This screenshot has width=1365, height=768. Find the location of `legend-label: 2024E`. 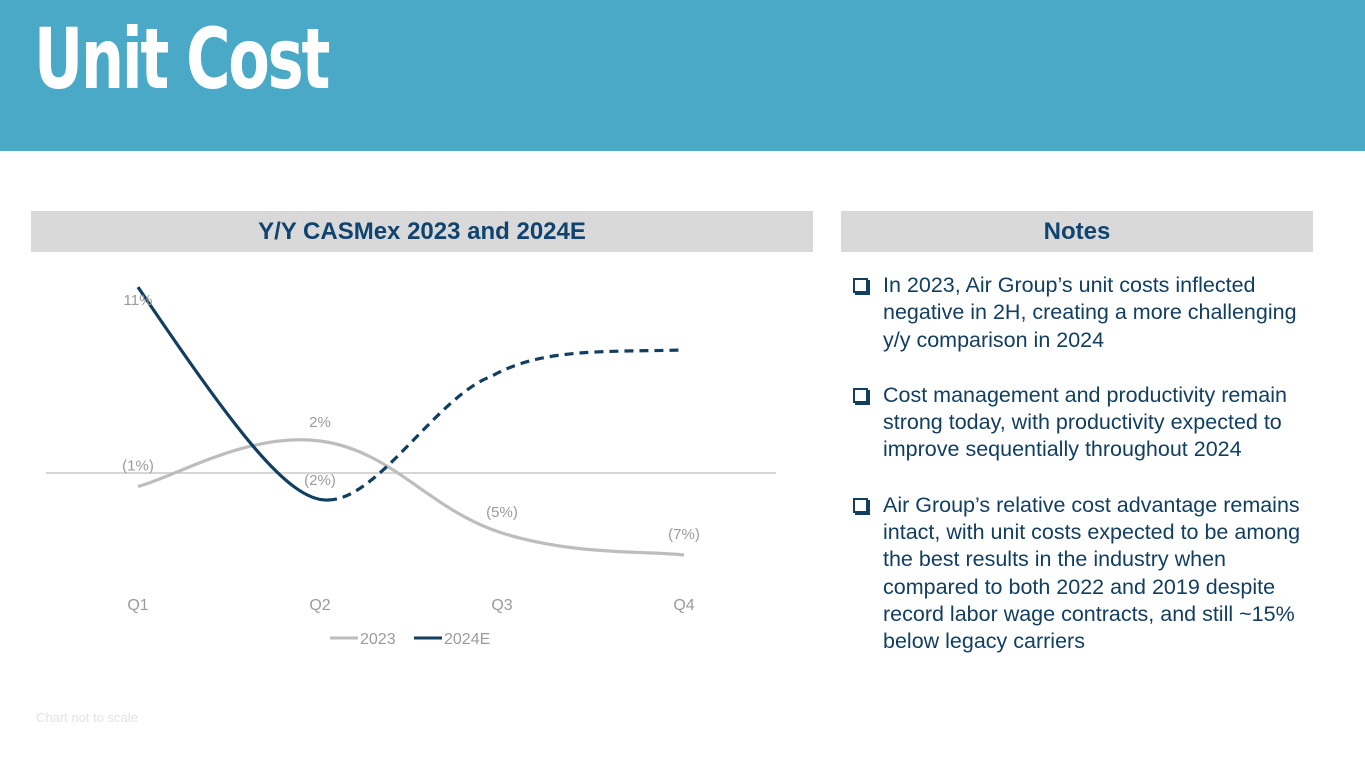

legend-label: 2024E is located at coordinates (467, 639).